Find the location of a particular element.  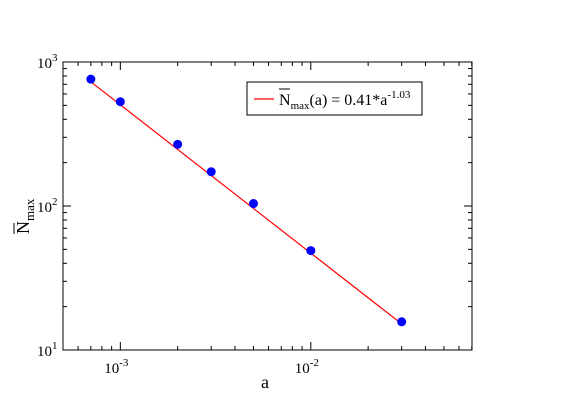

y-tick-label-exponent: 2 is located at coordinates (55, 202).